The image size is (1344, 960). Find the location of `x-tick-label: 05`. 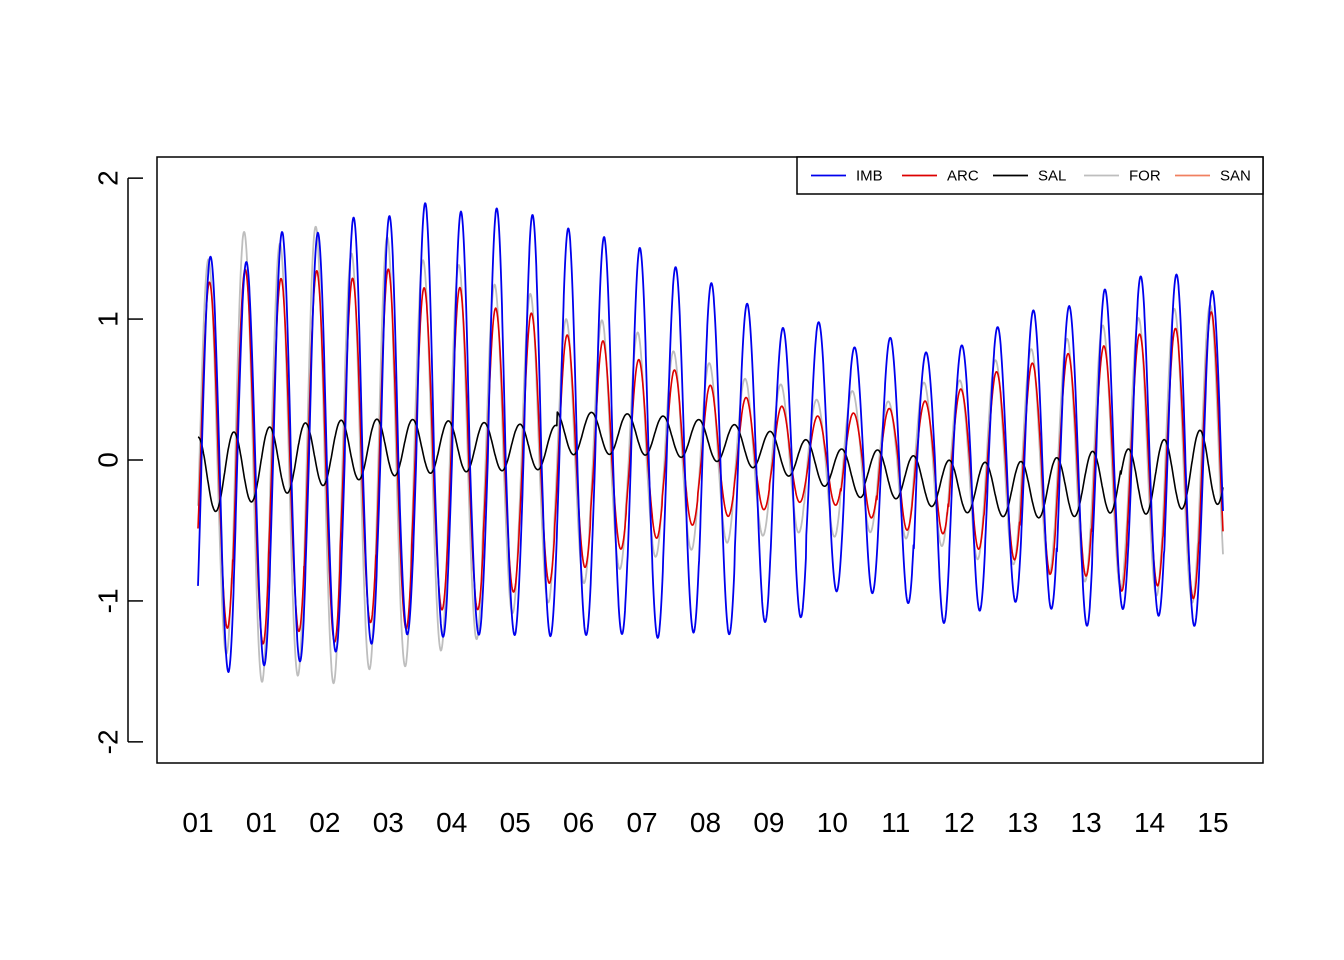

x-tick-label: 05 is located at coordinates (515, 822).